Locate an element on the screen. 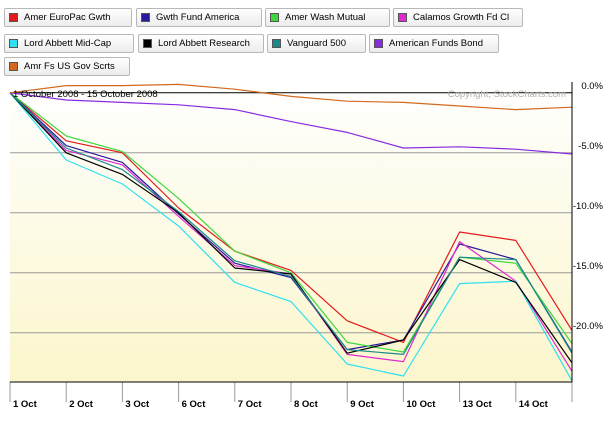  x-tick-label: 13 Oct is located at coordinates (478, 404).